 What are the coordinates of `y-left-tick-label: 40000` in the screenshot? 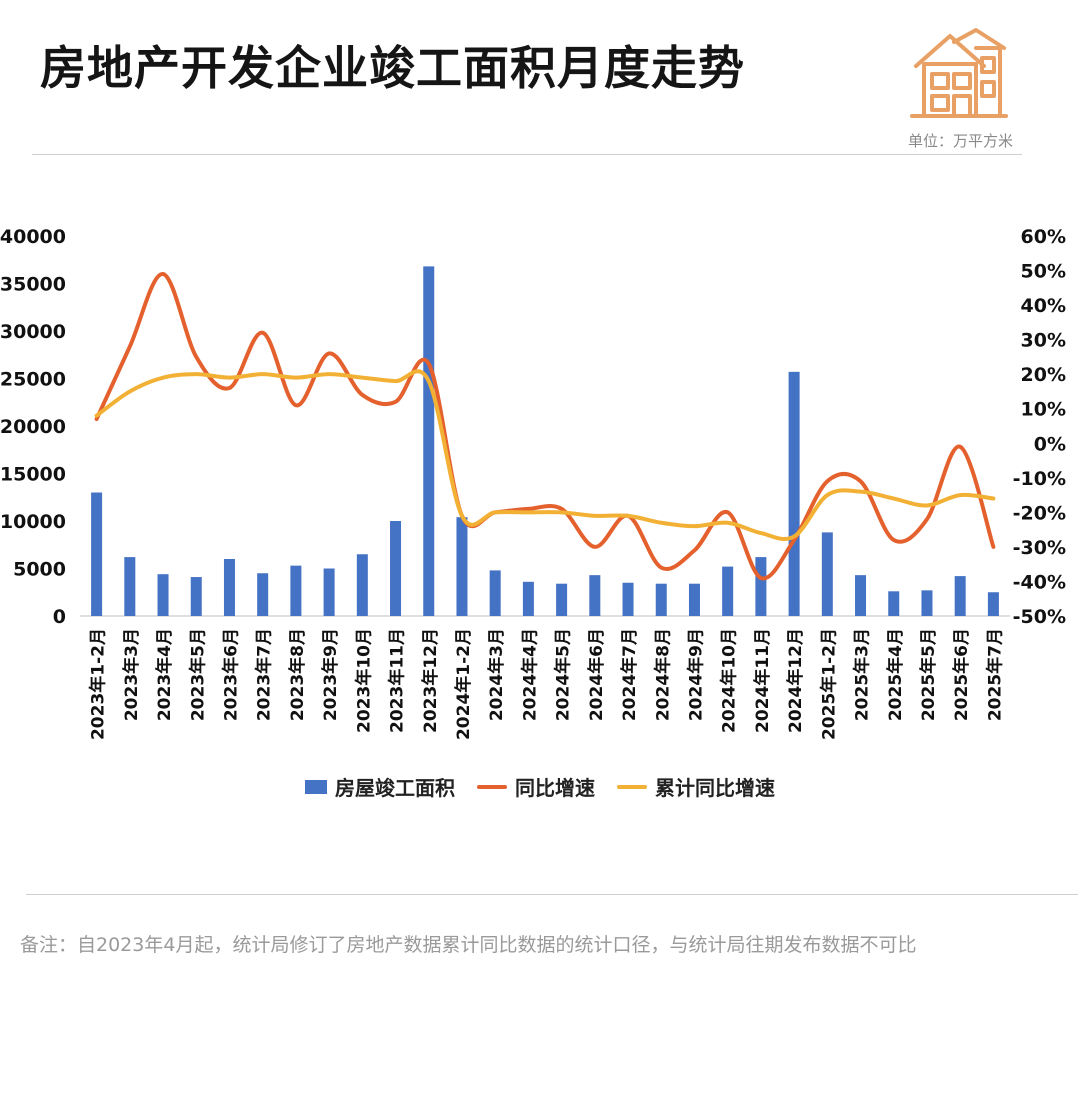 It's located at (33, 237).